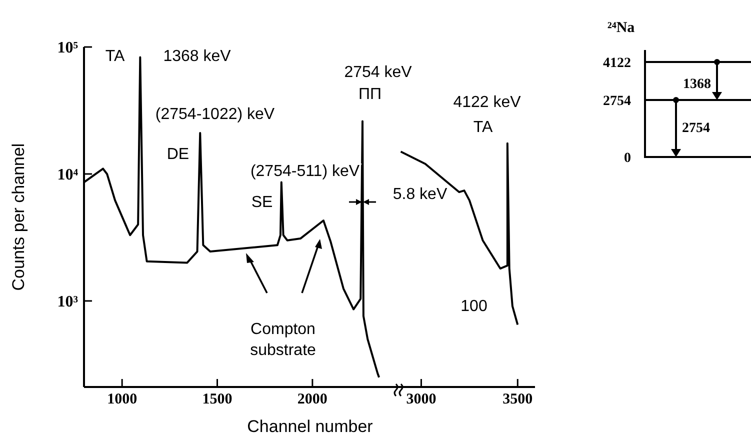  I want to click on annotation: (2754-1022) keV, so click(215, 115).